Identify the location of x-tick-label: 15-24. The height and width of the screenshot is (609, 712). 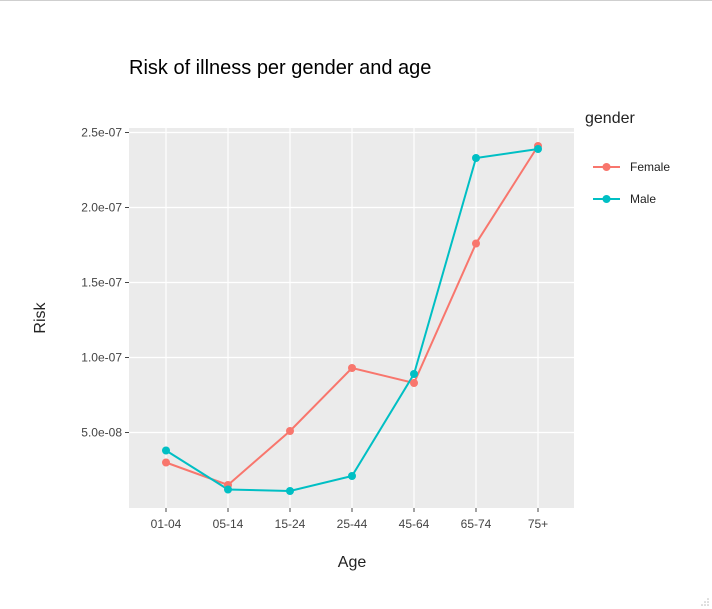
(290, 524).